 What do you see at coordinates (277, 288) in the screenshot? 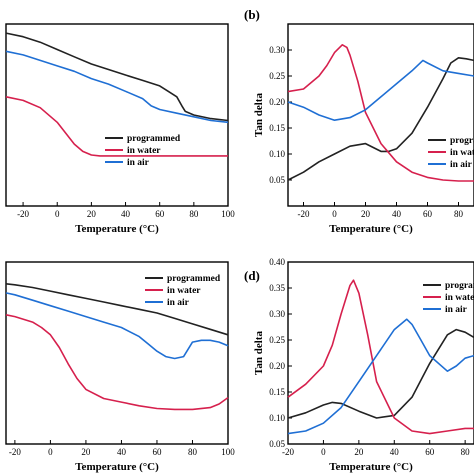
I see `y-tick-label: 0.35` at bounding box center [277, 288].